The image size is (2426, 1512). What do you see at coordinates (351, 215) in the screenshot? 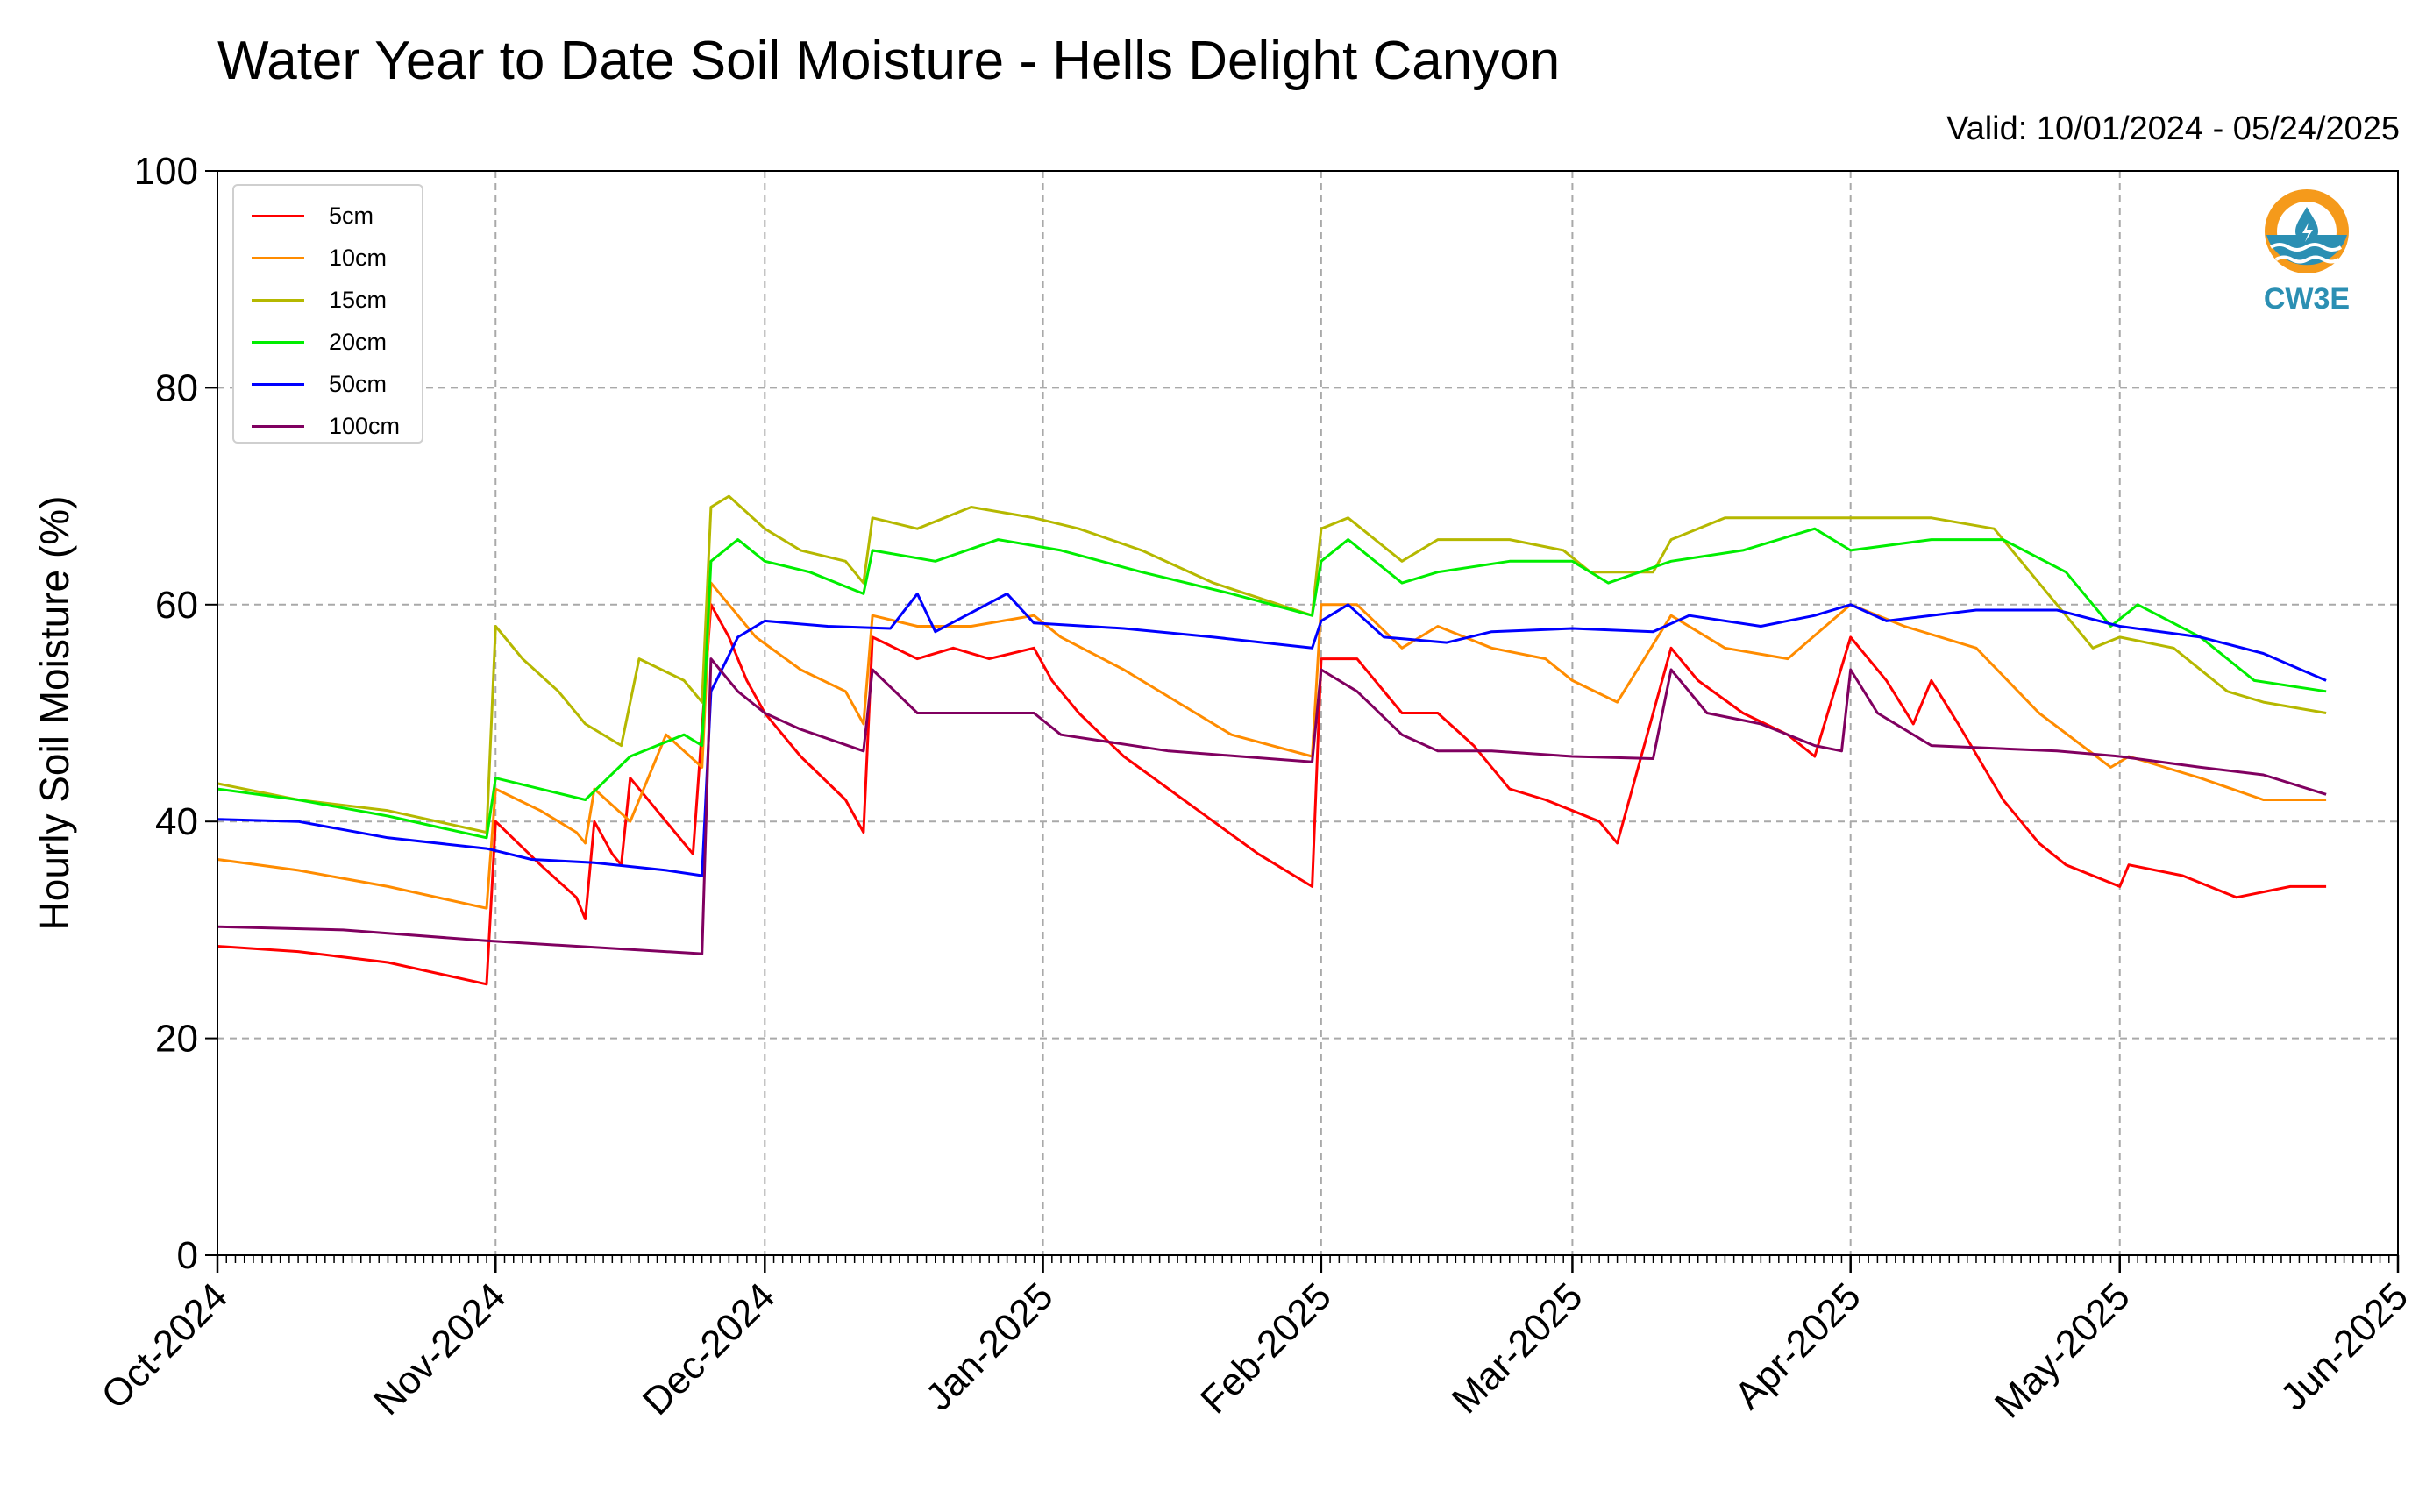
I see `legend-label: 5cm` at bounding box center [351, 215].